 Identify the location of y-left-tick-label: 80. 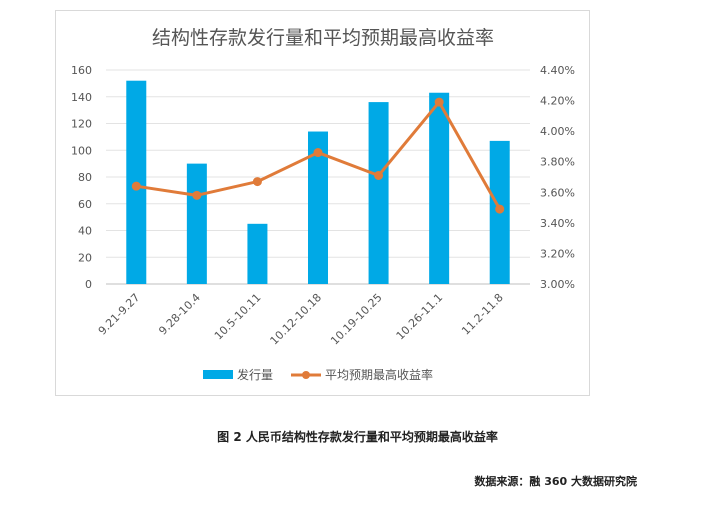
(85, 177).